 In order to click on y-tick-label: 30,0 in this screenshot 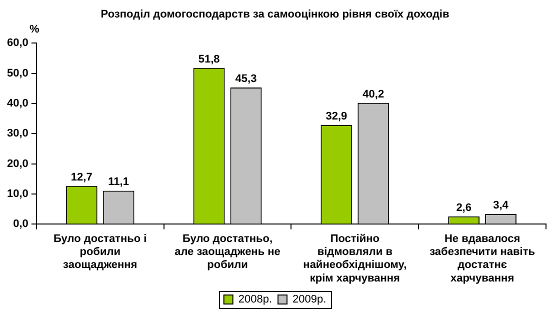, I will do `click(17, 134)`.